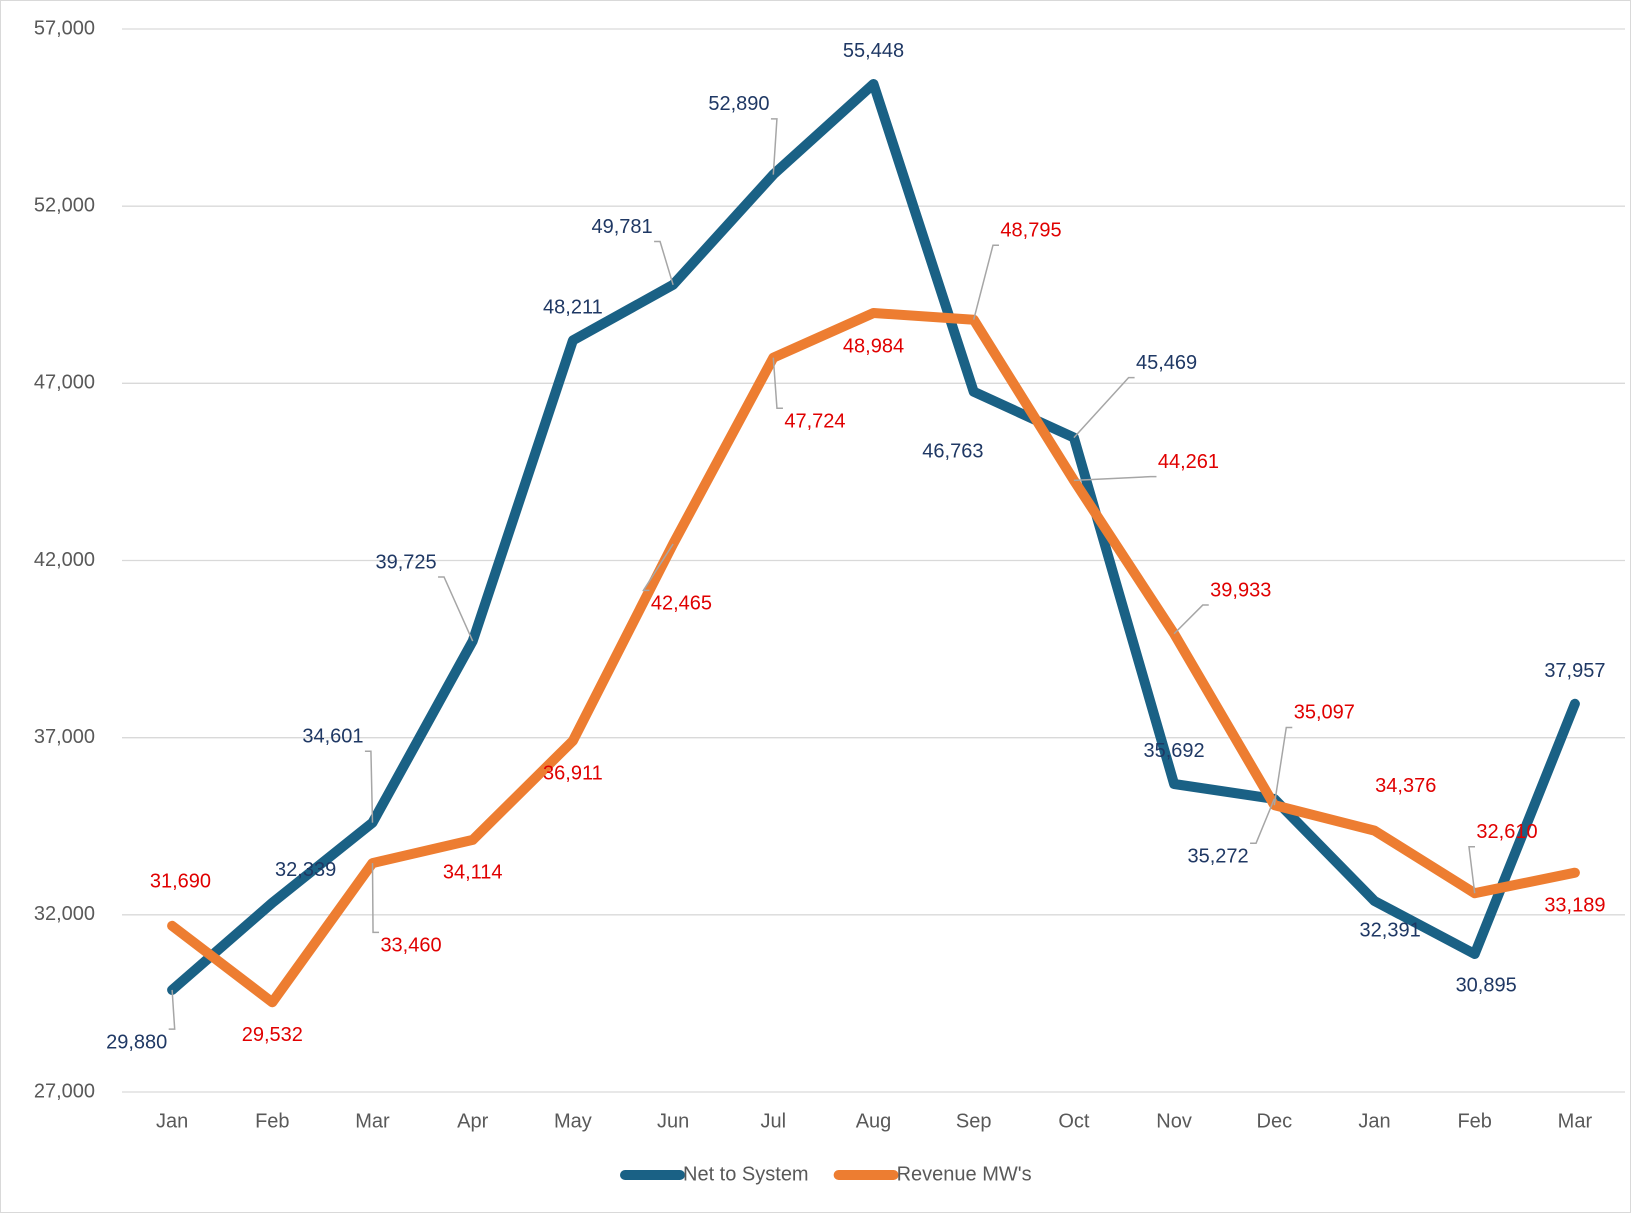 This screenshot has width=1631, height=1213. Describe the element at coordinates (964, 1174) in the screenshot. I see `legend-label: Revenue MW's` at that location.